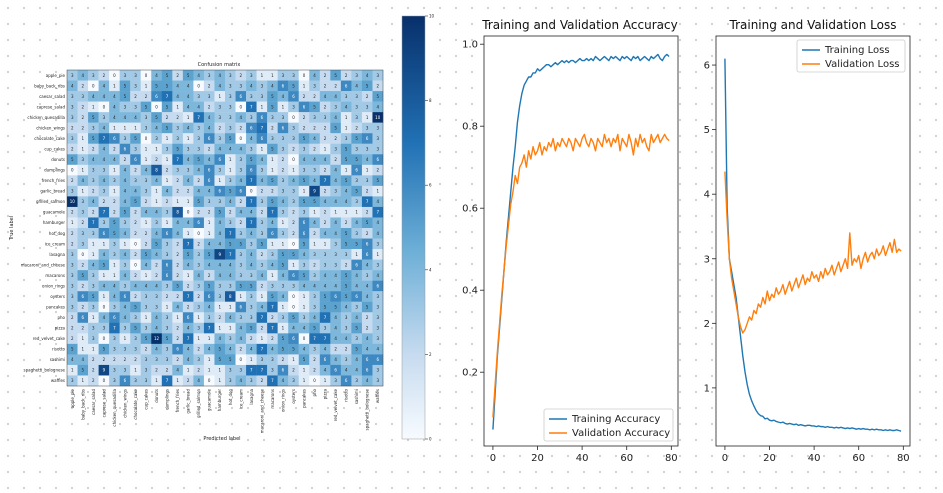  What do you see at coordinates (251, 191) in the screenshot?
I see `cm-cell-value: 0` at bounding box center [251, 191].